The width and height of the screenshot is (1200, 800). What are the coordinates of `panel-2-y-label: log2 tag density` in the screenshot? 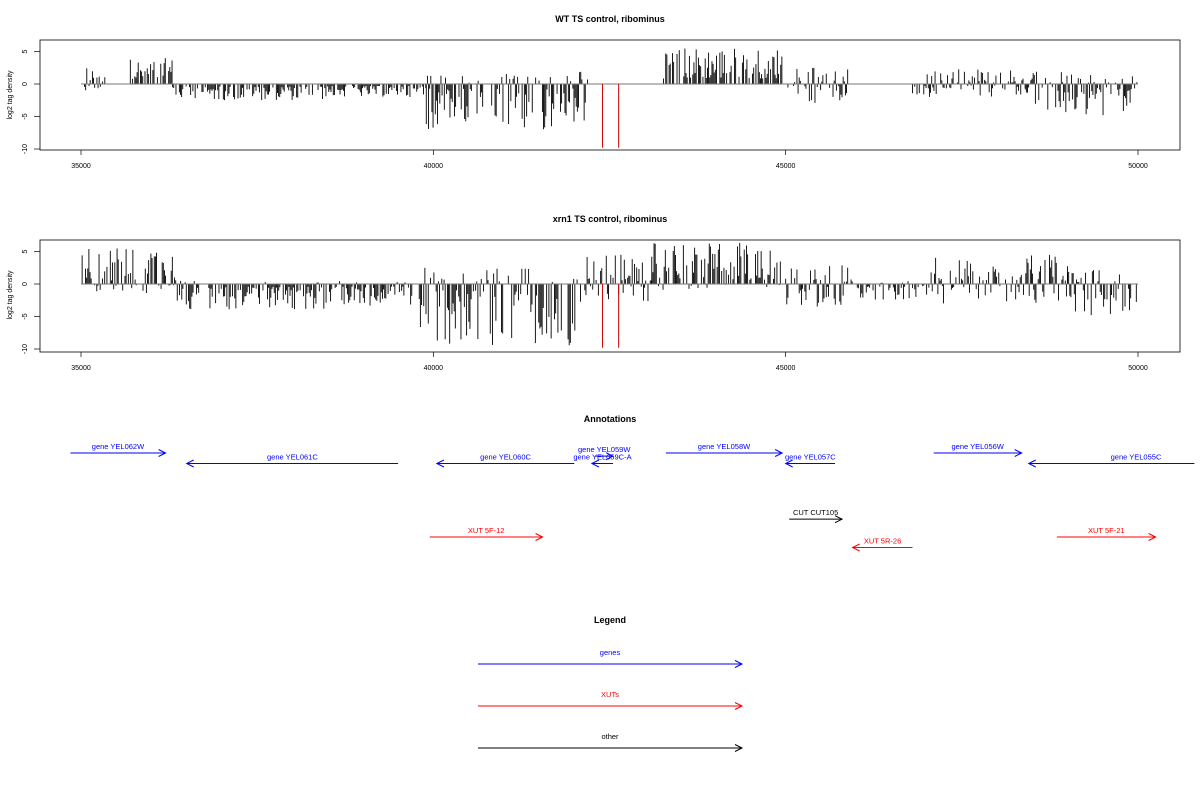 It's located at (10, 295).